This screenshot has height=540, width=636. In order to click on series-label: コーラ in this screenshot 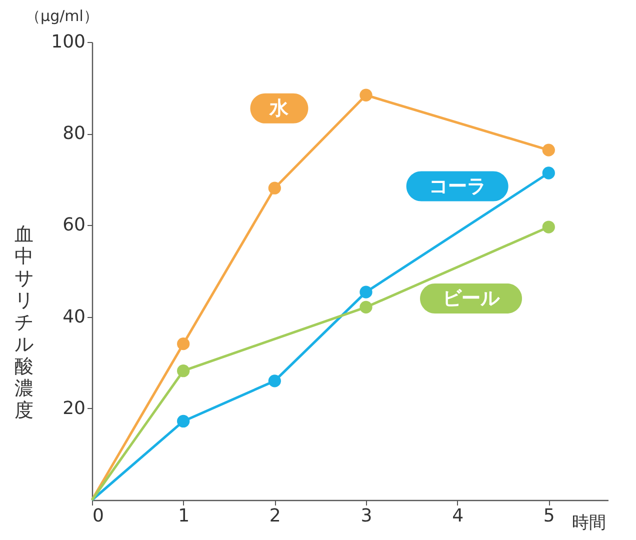, I will do `click(457, 186)`.